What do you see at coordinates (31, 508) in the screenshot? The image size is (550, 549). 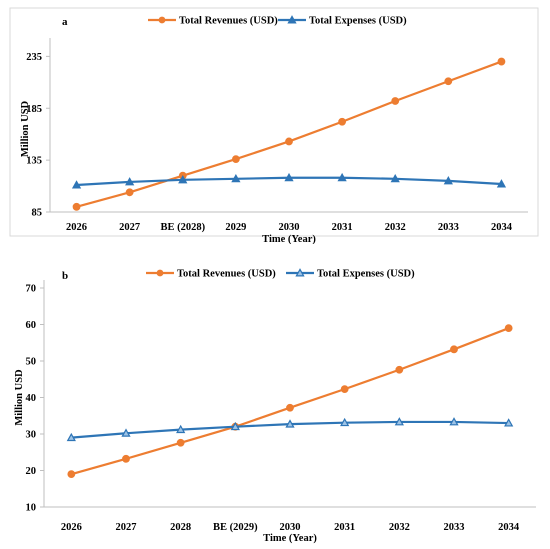 I see `chart-b-y-tick-label: 10` at bounding box center [31, 508].